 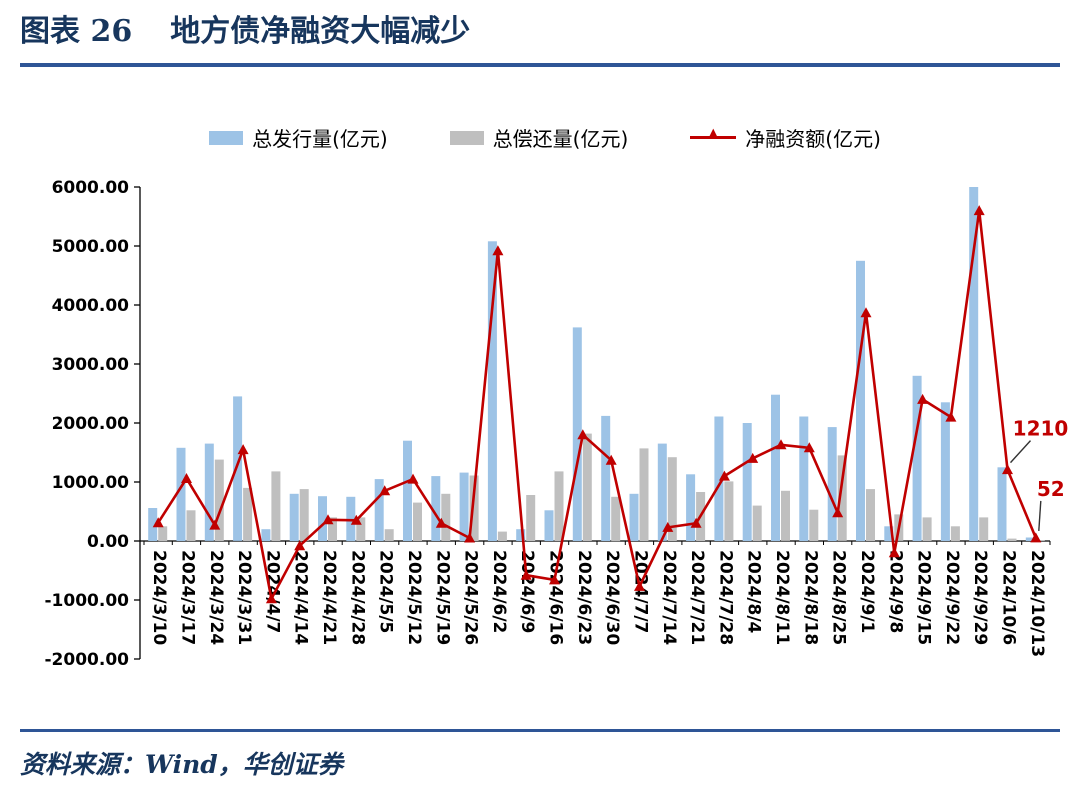 What do you see at coordinates (782, 597) in the screenshot?
I see `svg-text: 2024/8/11` at bounding box center [782, 597].